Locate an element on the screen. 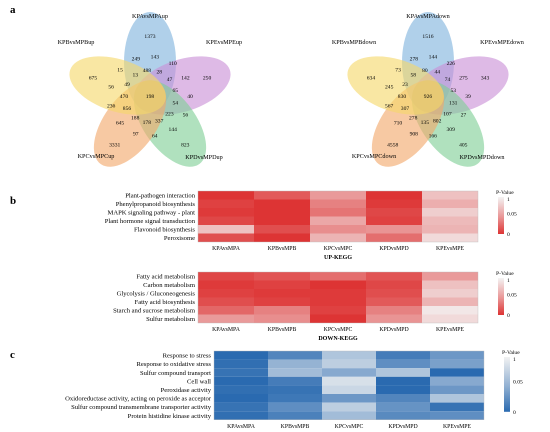 The image size is (550, 432). heatmap-row-label: MAPK signaling pathway - plant is located at coordinates (151, 213).